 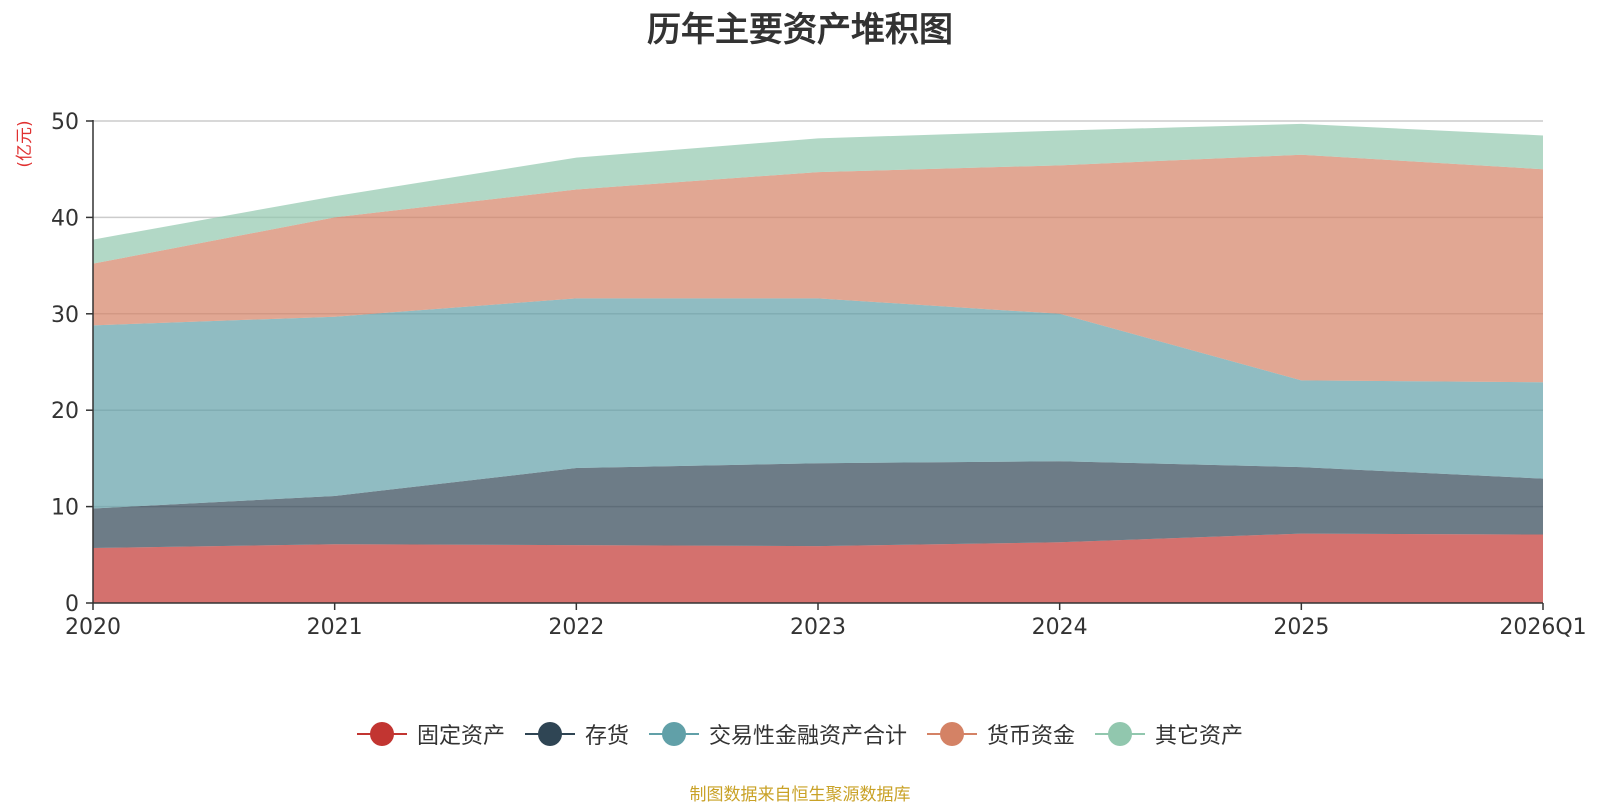 What do you see at coordinates (807, 736) in the screenshot?
I see `legend-label: 交易性金融资产合计` at bounding box center [807, 736].